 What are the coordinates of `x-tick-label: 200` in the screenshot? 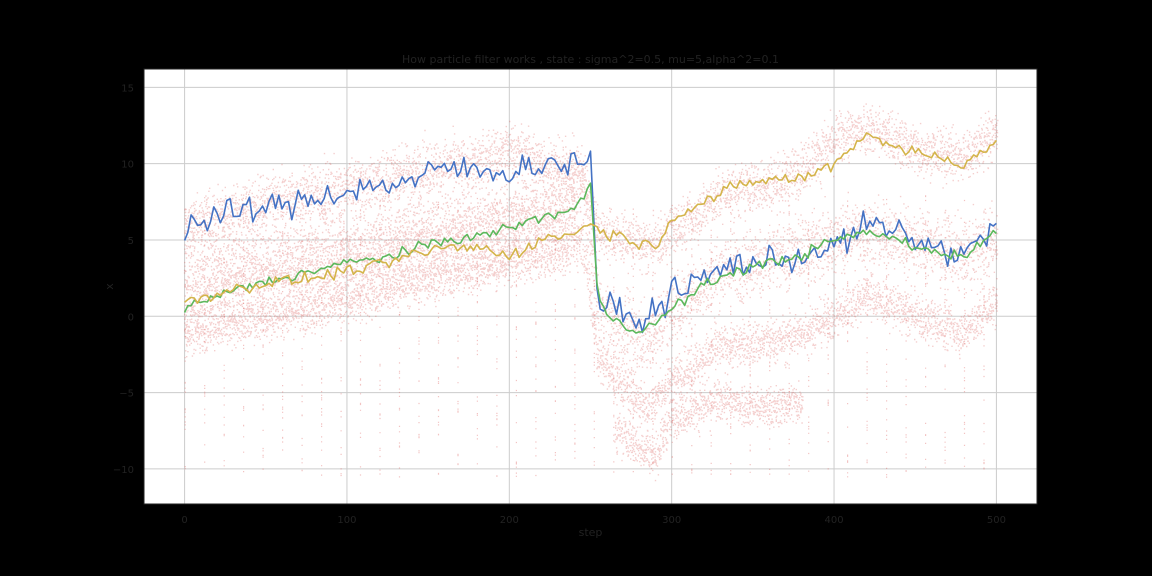 It's located at (509, 520).